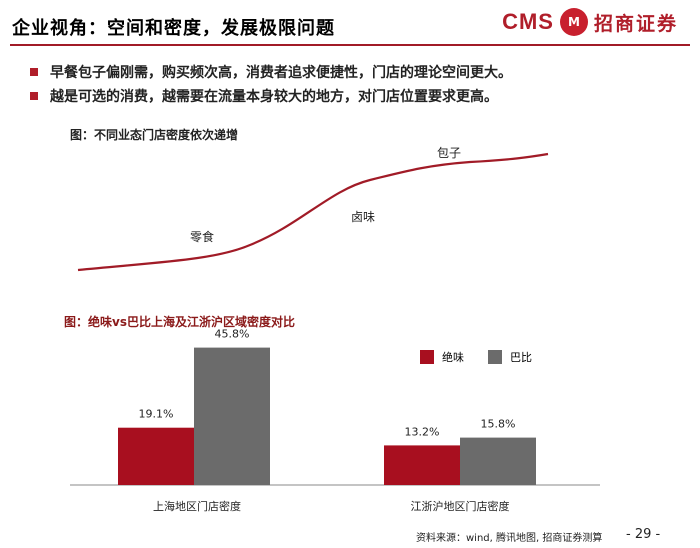 This screenshot has height=548, width=700. Describe the element at coordinates (313, 212) in the screenshot. I see `density-curve` at that location.